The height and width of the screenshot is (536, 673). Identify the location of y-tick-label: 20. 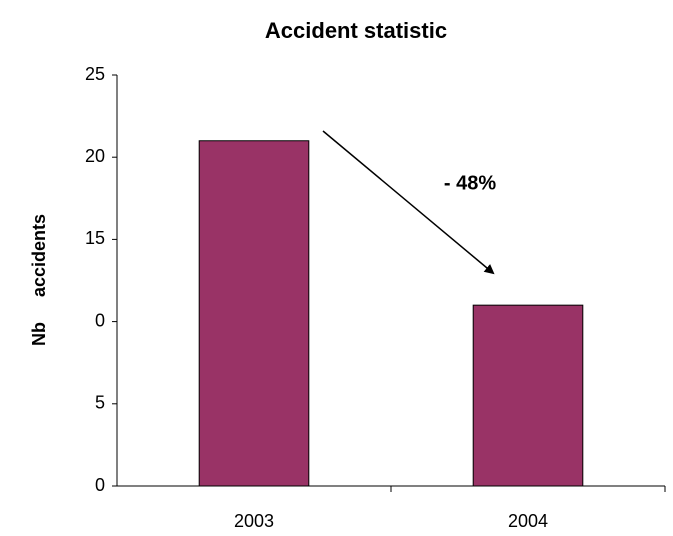
(95, 156).